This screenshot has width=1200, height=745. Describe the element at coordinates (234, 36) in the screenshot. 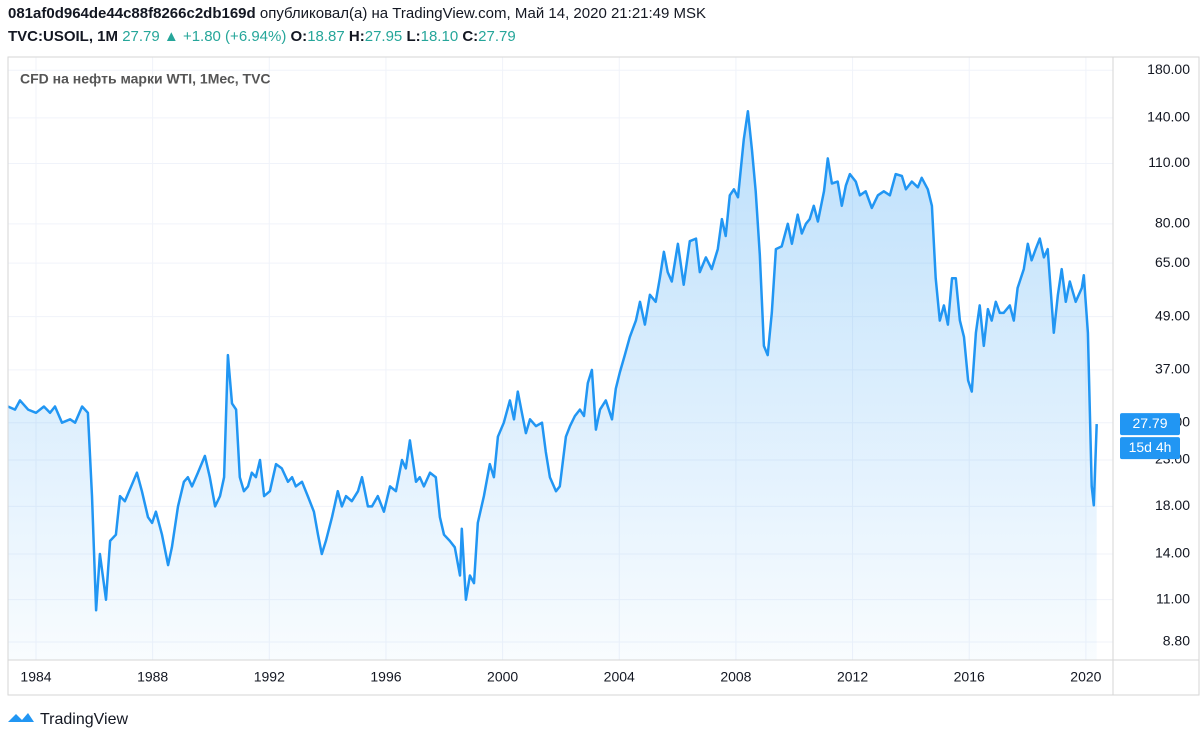

I see `change: +1.80 (+6.94%)` at that location.